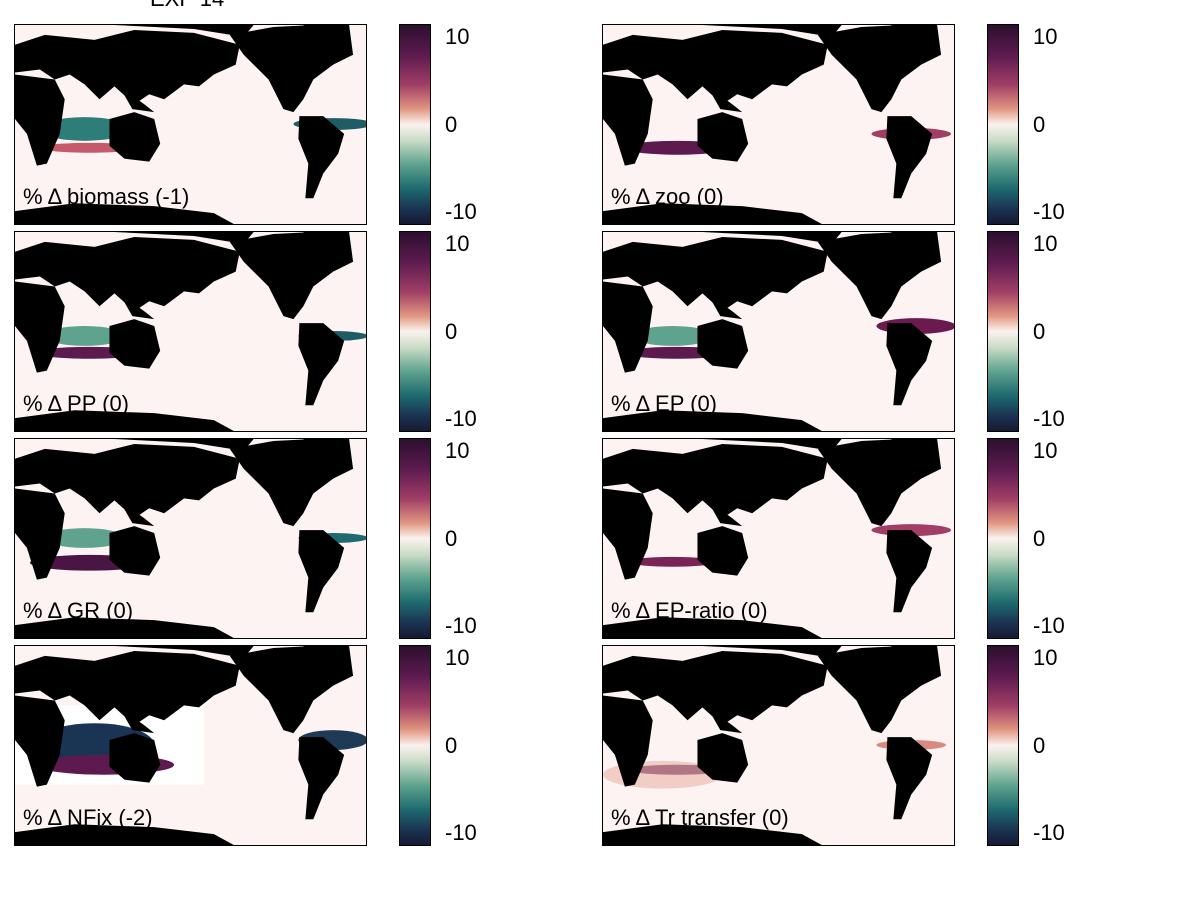  Describe the element at coordinates (778, 331) in the screenshot. I see `map-panel-ep: % Δ EP (0)` at that location.